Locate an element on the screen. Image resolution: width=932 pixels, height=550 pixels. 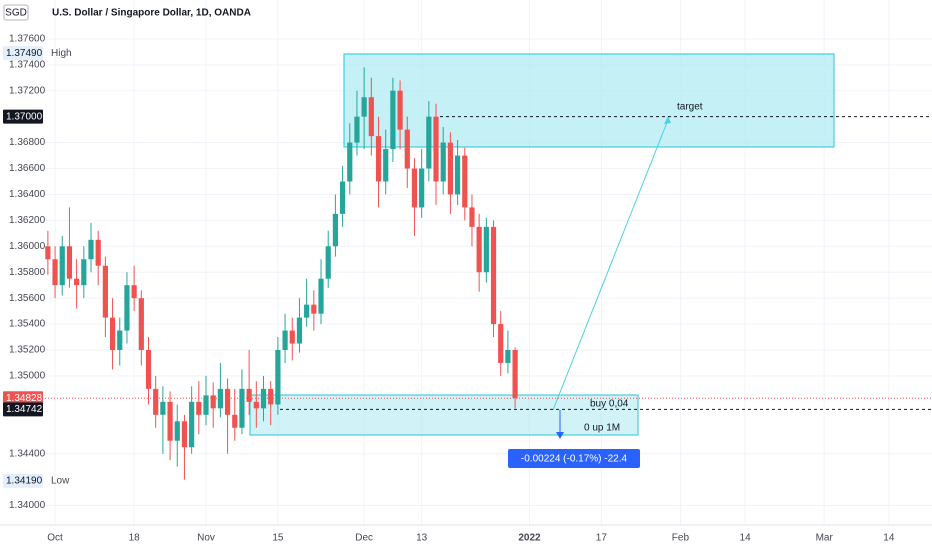
price-label-note: High is located at coordinates (61, 53).